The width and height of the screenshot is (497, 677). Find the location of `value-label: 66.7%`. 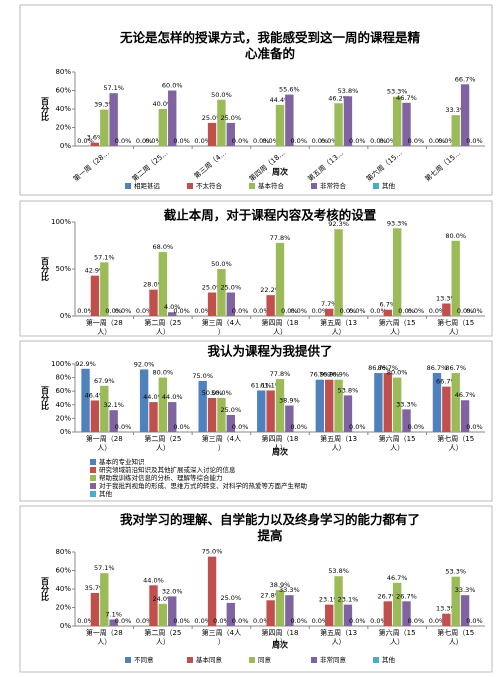

value-label: 66.7% is located at coordinates (446, 382).